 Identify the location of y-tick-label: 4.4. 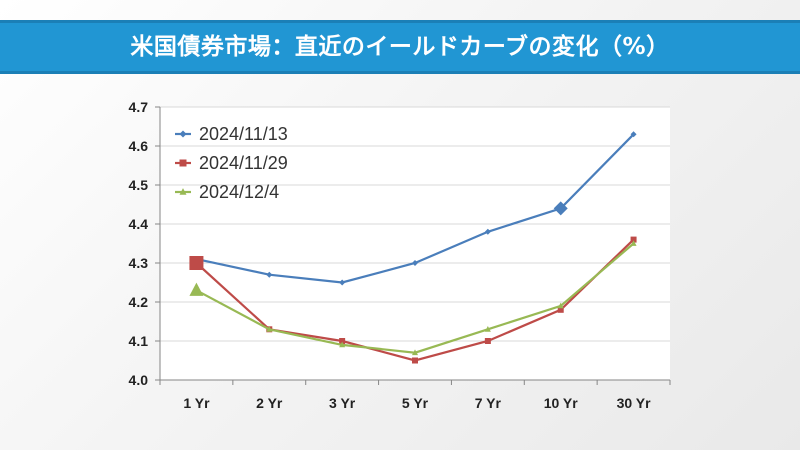
(139, 224).